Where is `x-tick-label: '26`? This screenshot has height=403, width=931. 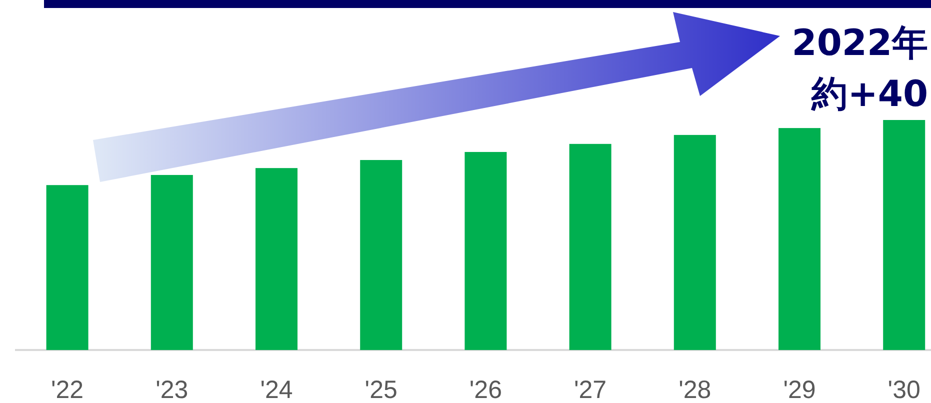
x-tick-label: '26 is located at coordinates (485, 389).